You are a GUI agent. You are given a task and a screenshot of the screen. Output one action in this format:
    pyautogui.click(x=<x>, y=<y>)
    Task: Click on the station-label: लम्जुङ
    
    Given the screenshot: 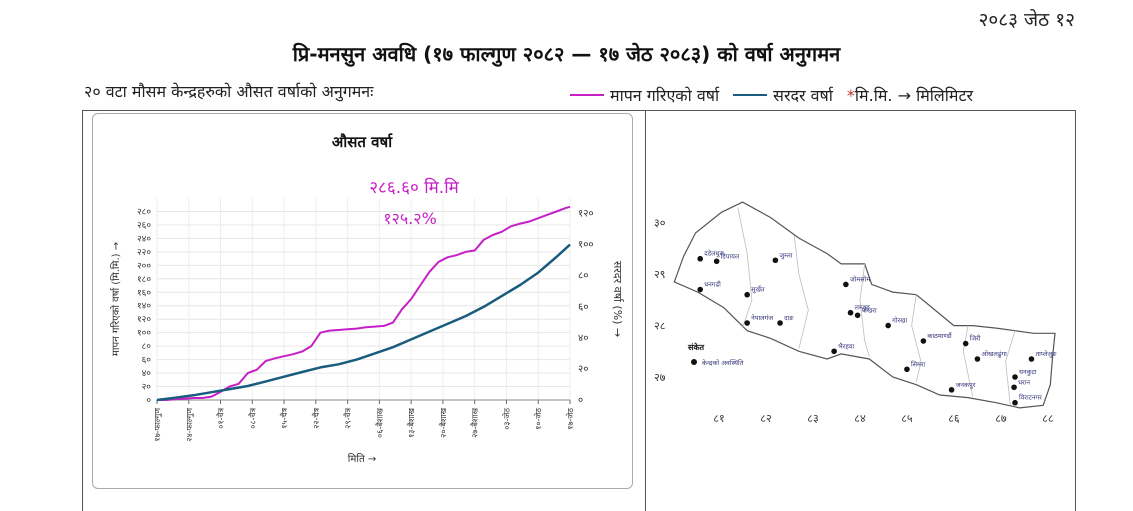 What is the action you would take?
    pyautogui.click(x=863, y=308)
    